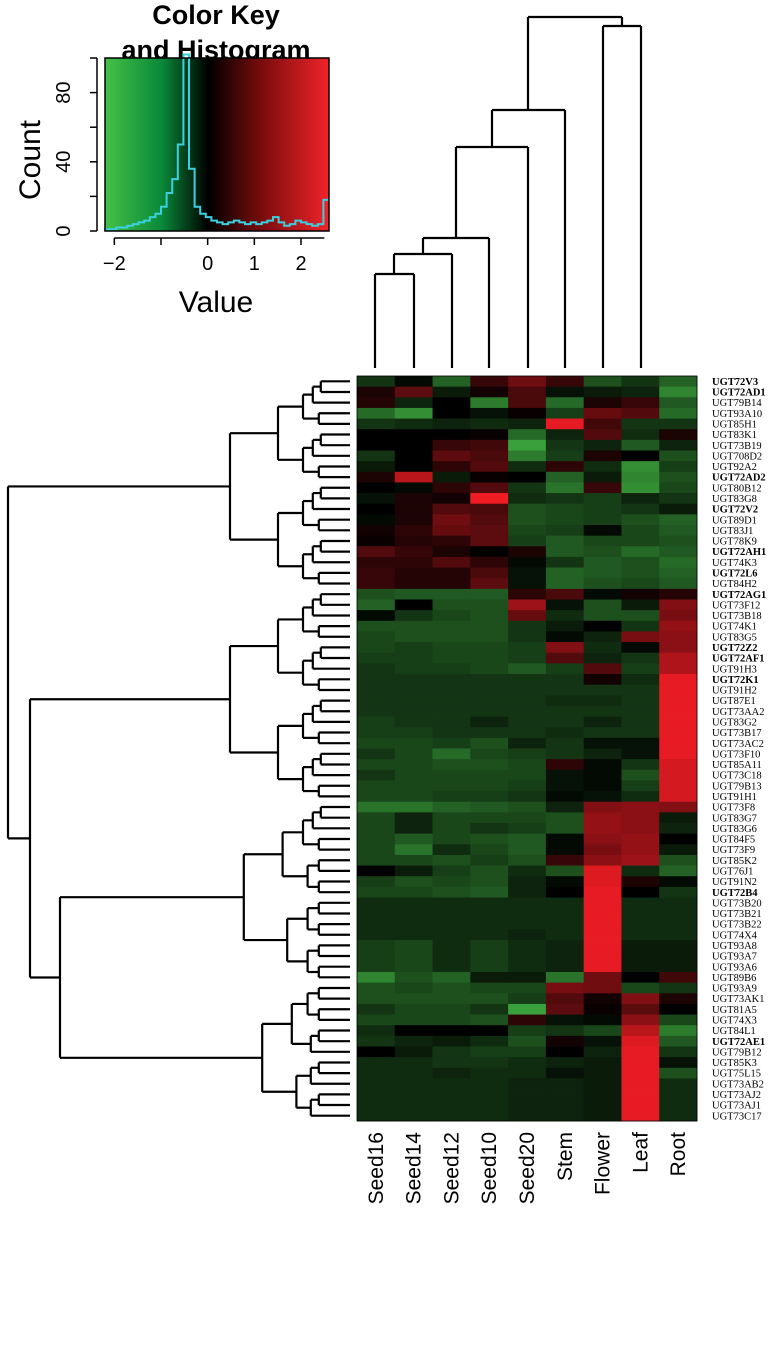 The height and width of the screenshot is (1355, 771). Describe the element at coordinates (734, 520) in the screenshot. I see `gene-label: UGT89D1` at that location.